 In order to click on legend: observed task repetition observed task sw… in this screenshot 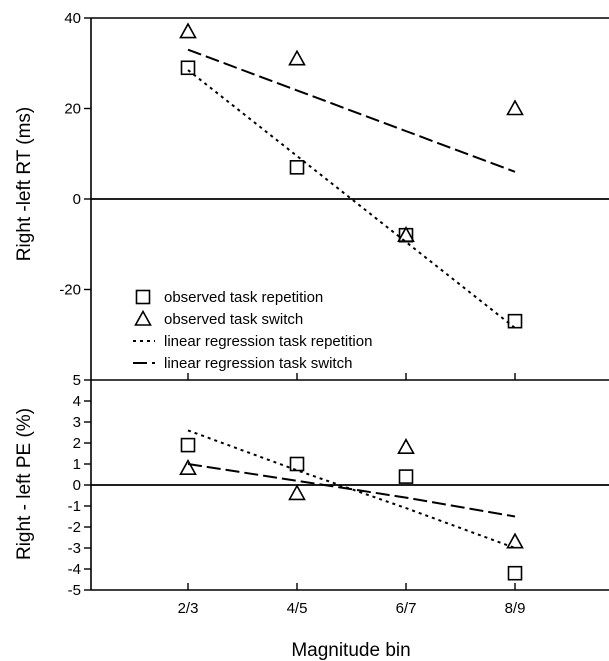, I will do `click(252, 330)`.